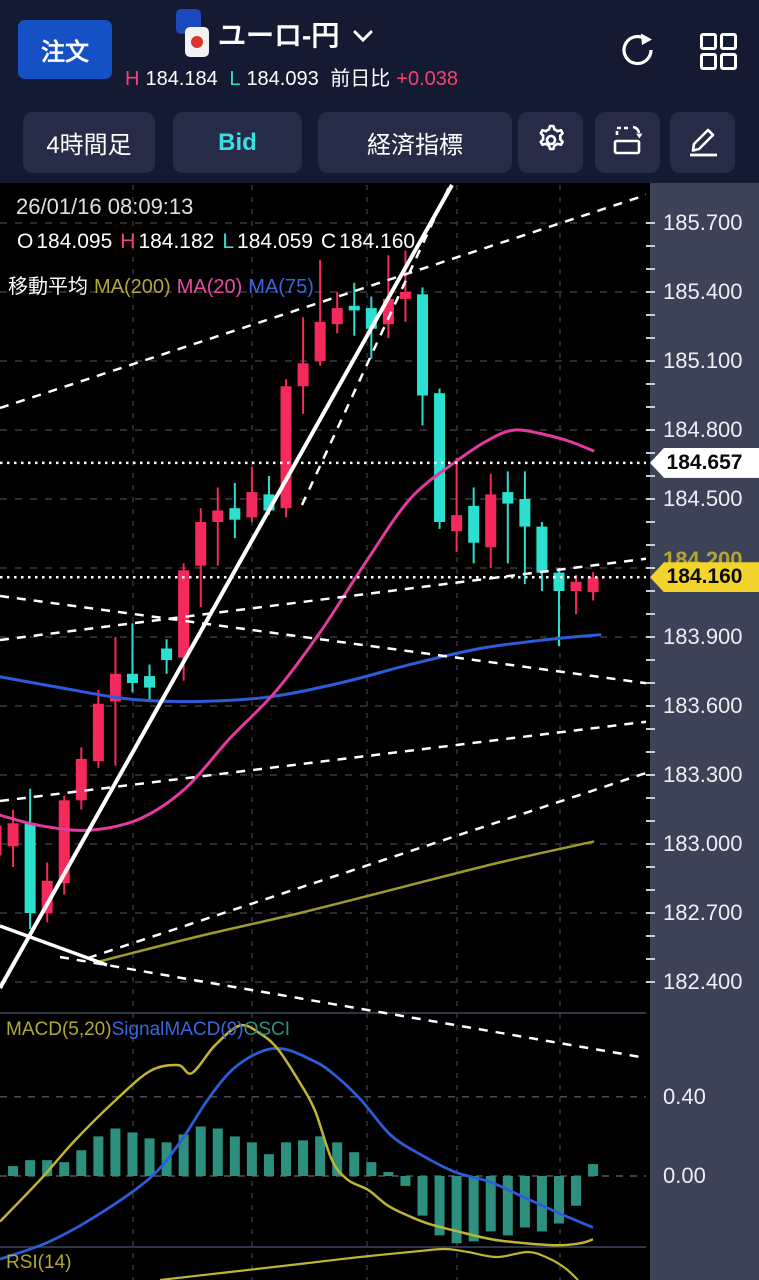 Image resolution: width=759 pixels, height=1280 pixels. What do you see at coordinates (550, 142) in the screenshot?
I see `settings-gear-icon` at bounding box center [550, 142].